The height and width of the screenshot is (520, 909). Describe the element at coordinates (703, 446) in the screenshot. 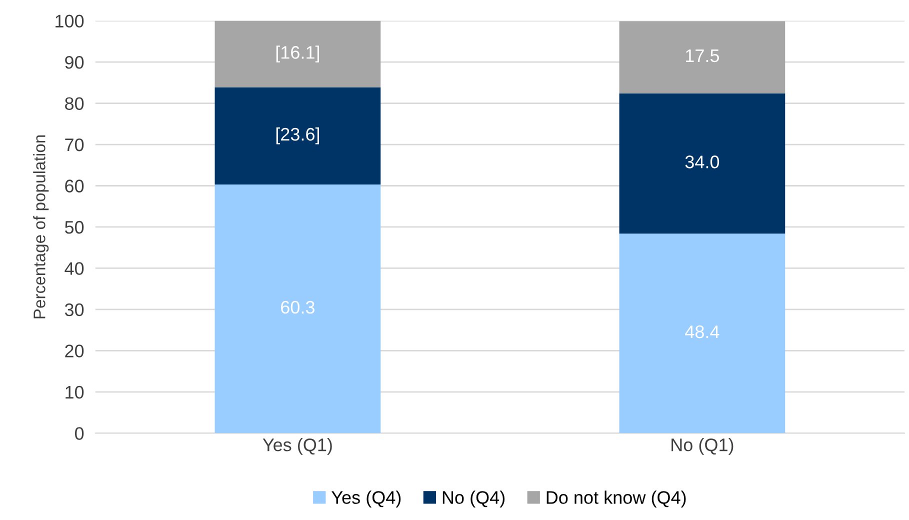

I see `x-tick-label: No (Q1)` at that location.